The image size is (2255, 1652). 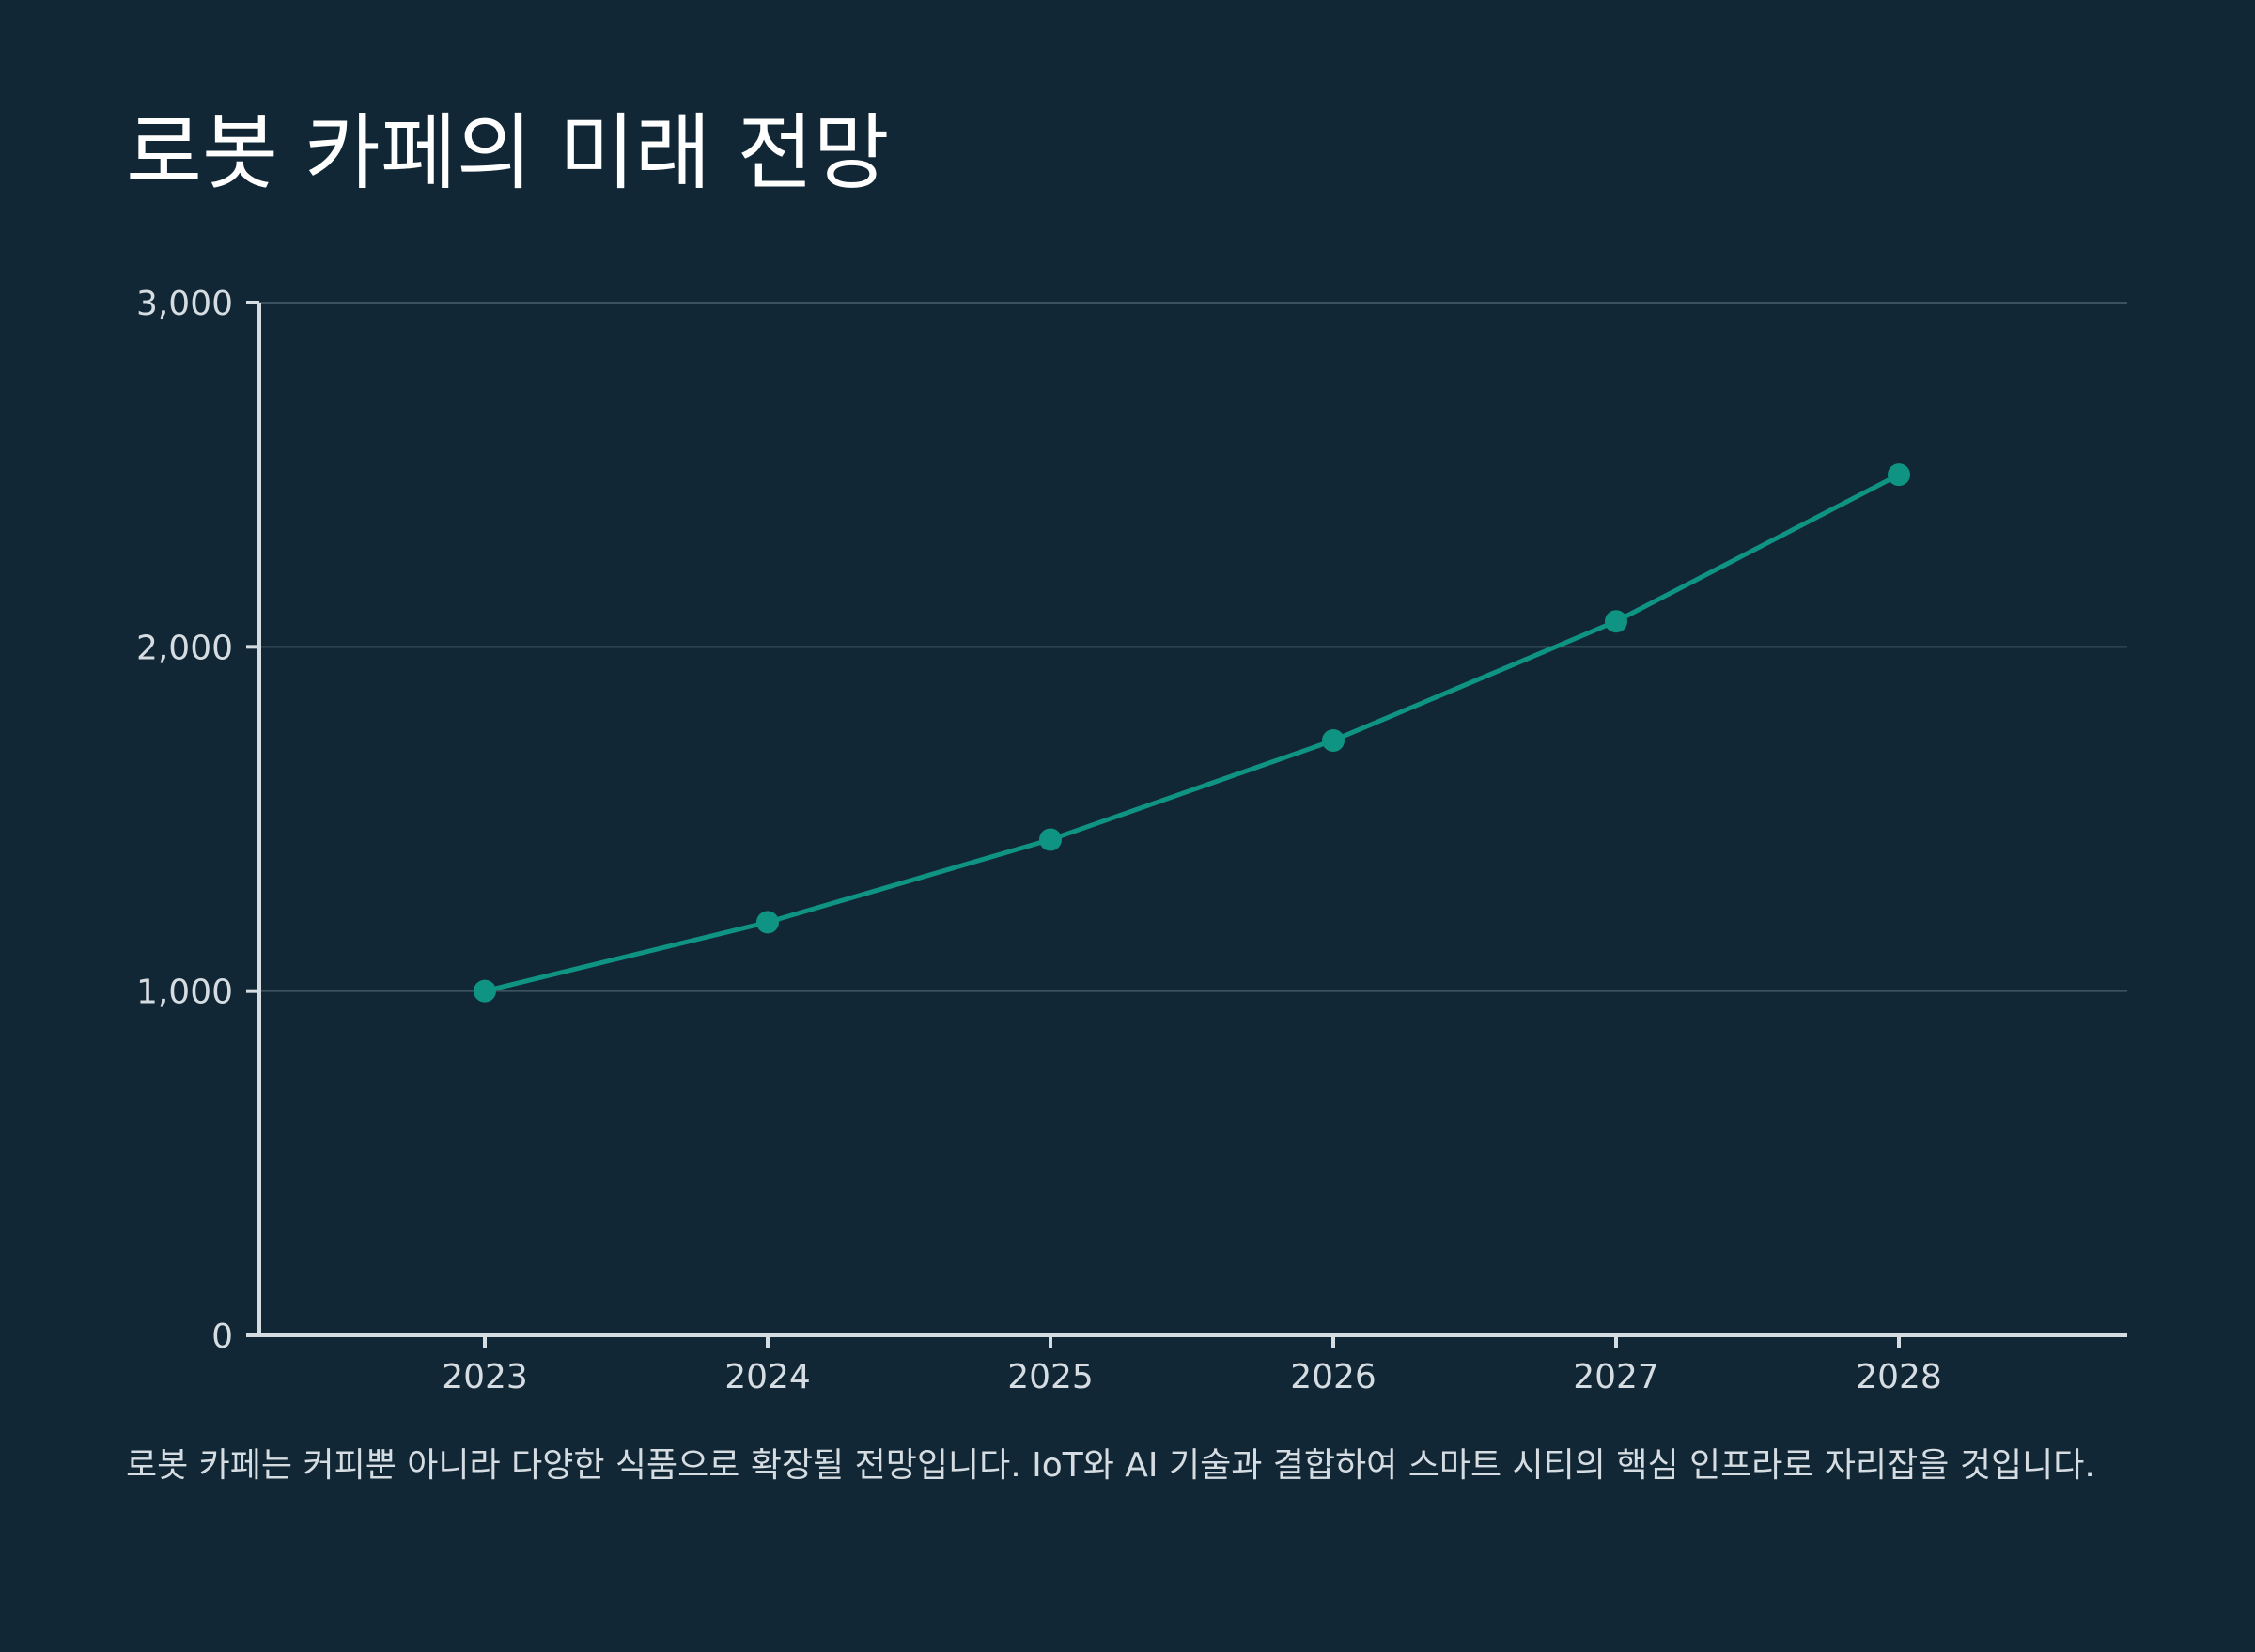 I want to click on data-point-2025, so click(x=1050, y=839).